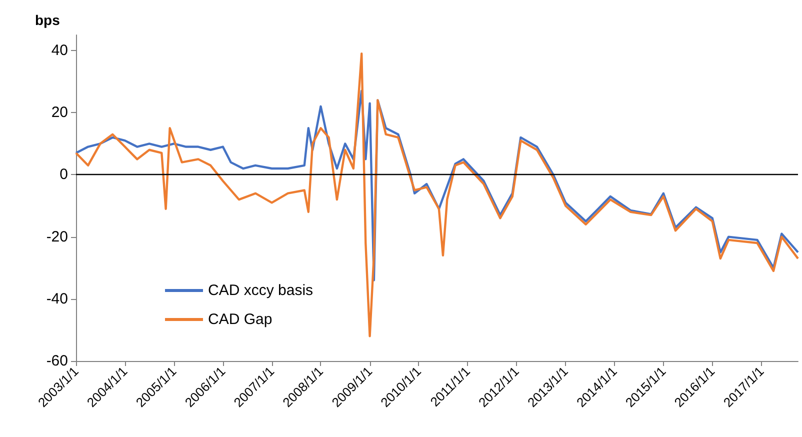 Image resolution: width=802 pixels, height=437 pixels. What do you see at coordinates (57, 299) in the screenshot?
I see `y-tick-label: -40` at bounding box center [57, 299].